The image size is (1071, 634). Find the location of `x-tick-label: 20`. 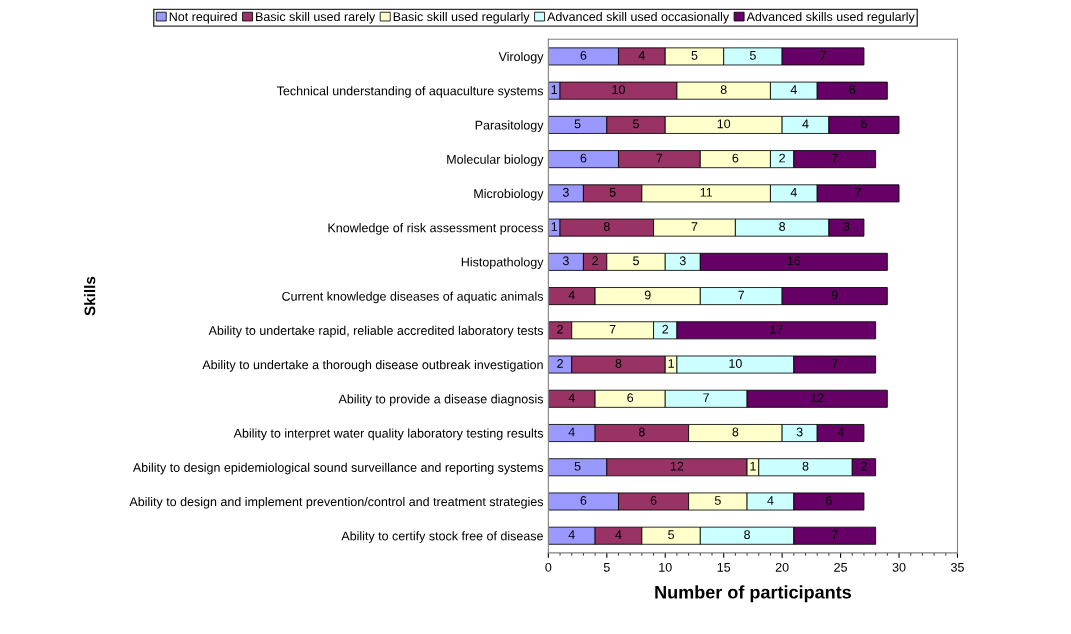

x-tick-label: 20 is located at coordinates (782, 567).